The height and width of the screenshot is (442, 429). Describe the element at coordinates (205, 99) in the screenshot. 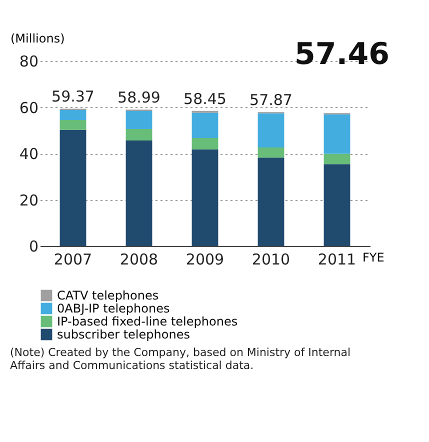

I see `total-label: 58.45` at that location.